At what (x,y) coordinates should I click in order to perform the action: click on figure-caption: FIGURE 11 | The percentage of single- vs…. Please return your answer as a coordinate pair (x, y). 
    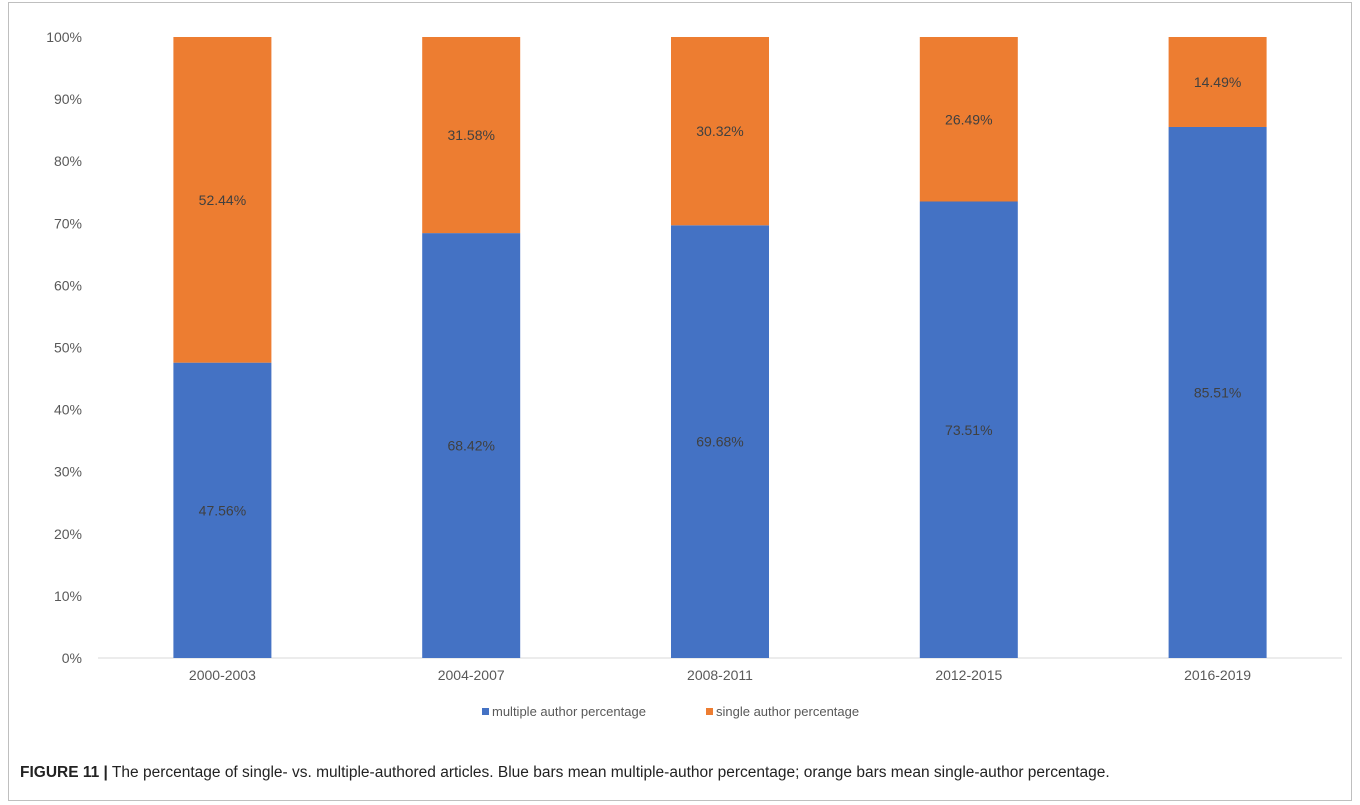
    Looking at the image, I should click on (682, 773).